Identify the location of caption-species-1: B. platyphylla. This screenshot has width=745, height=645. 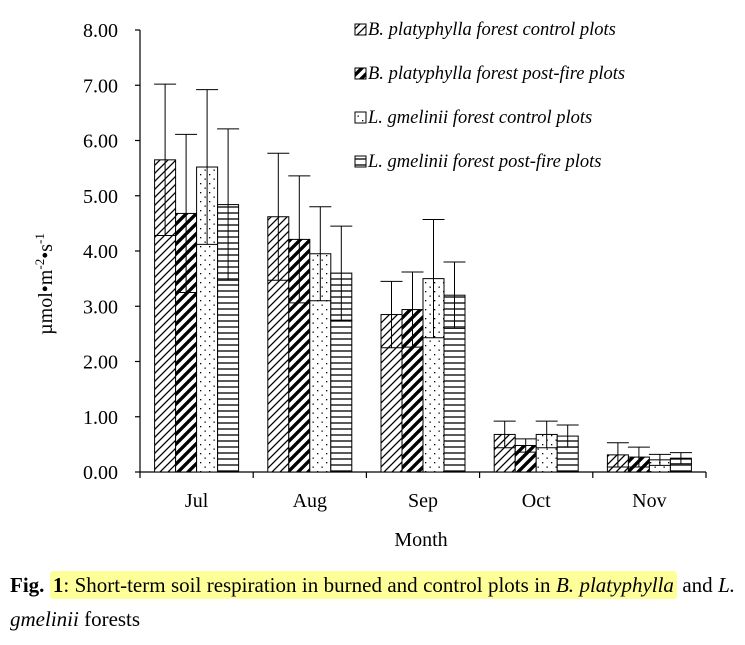
(614, 585).